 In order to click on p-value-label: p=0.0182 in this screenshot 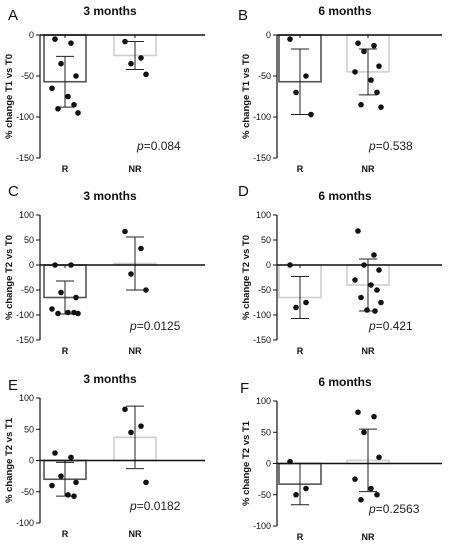, I will do `click(155, 506)`.